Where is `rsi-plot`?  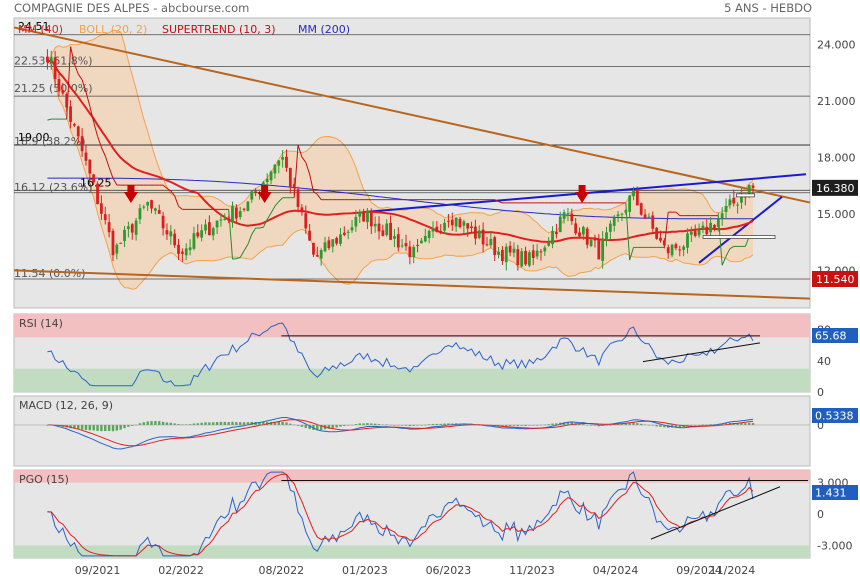 rsi-plot is located at coordinates (412, 353).